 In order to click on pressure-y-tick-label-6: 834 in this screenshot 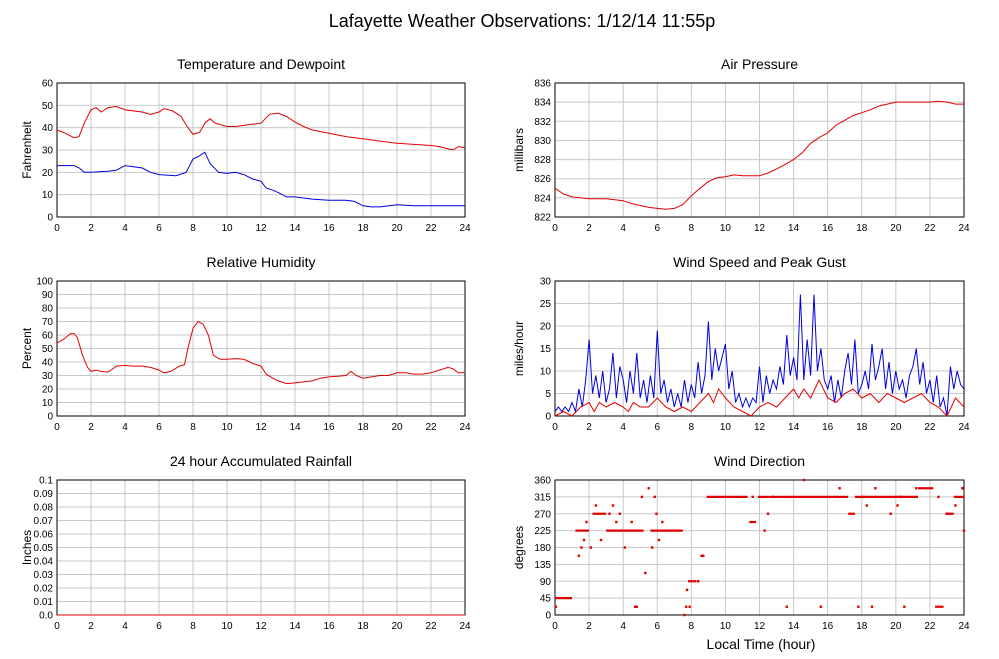, I will do `click(542, 103)`.